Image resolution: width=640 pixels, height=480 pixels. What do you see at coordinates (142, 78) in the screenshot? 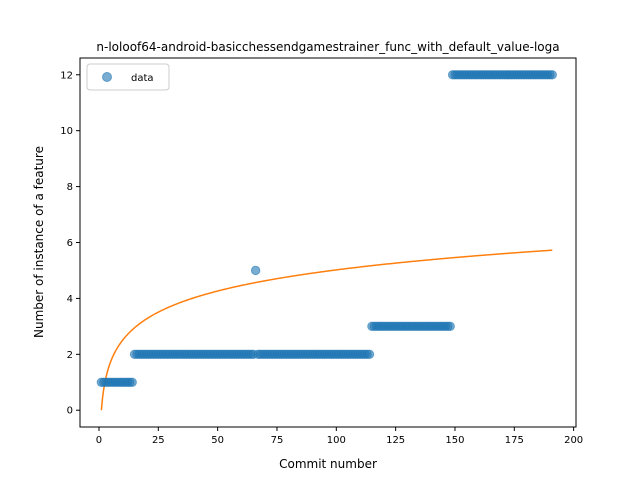
I see `legend-label-data: data` at bounding box center [142, 78].